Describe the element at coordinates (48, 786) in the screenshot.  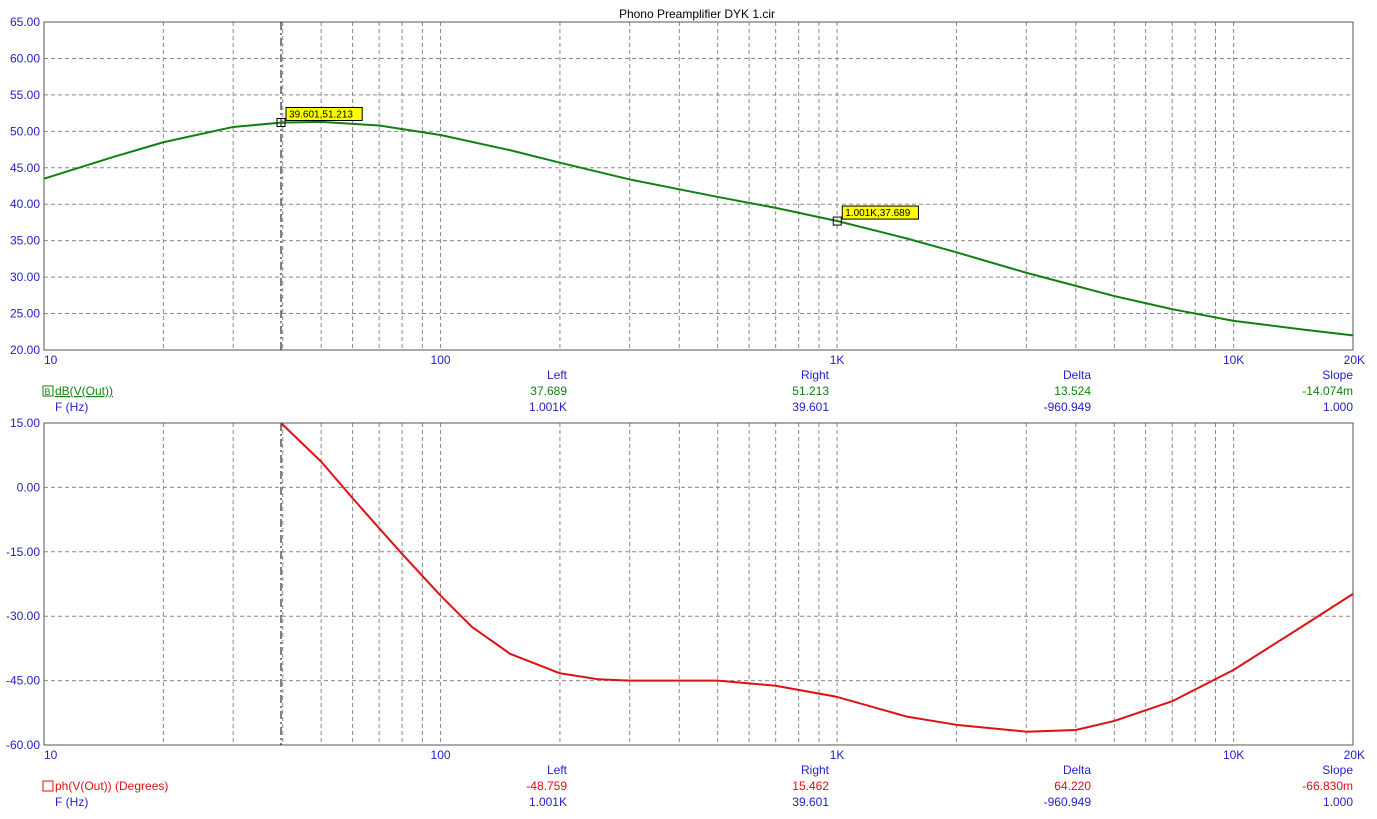
I see `phase-legend-box` at that location.